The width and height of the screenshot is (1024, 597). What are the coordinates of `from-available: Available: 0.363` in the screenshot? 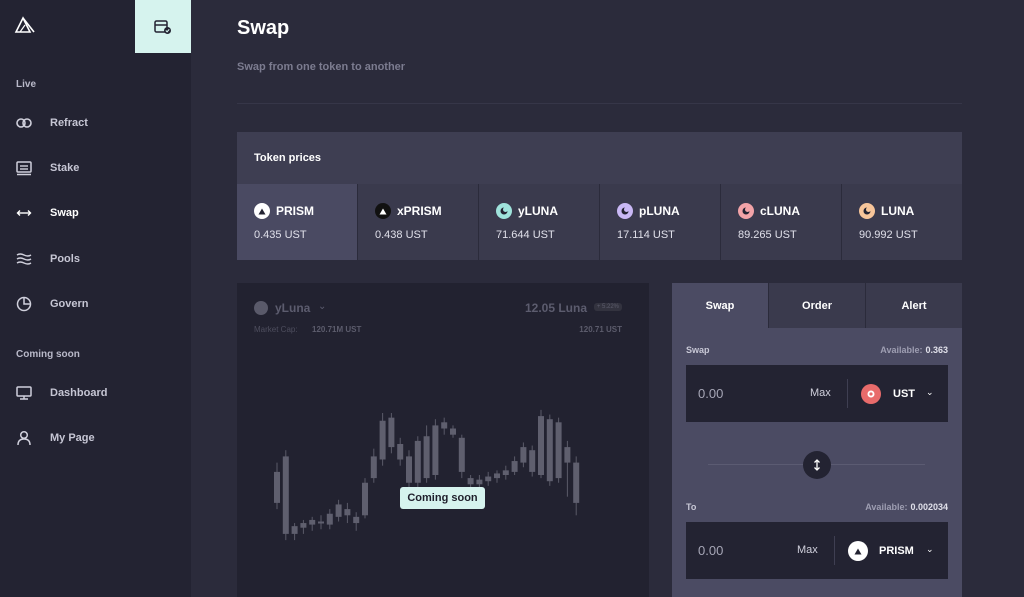 It's located at (914, 350).